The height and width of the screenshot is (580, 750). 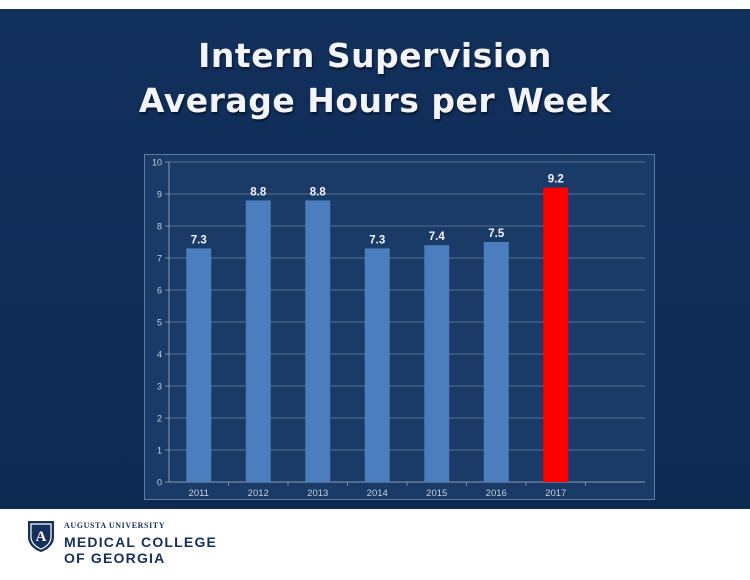 What do you see at coordinates (318, 192) in the screenshot?
I see `data-label-2013: 8.8` at bounding box center [318, 192].